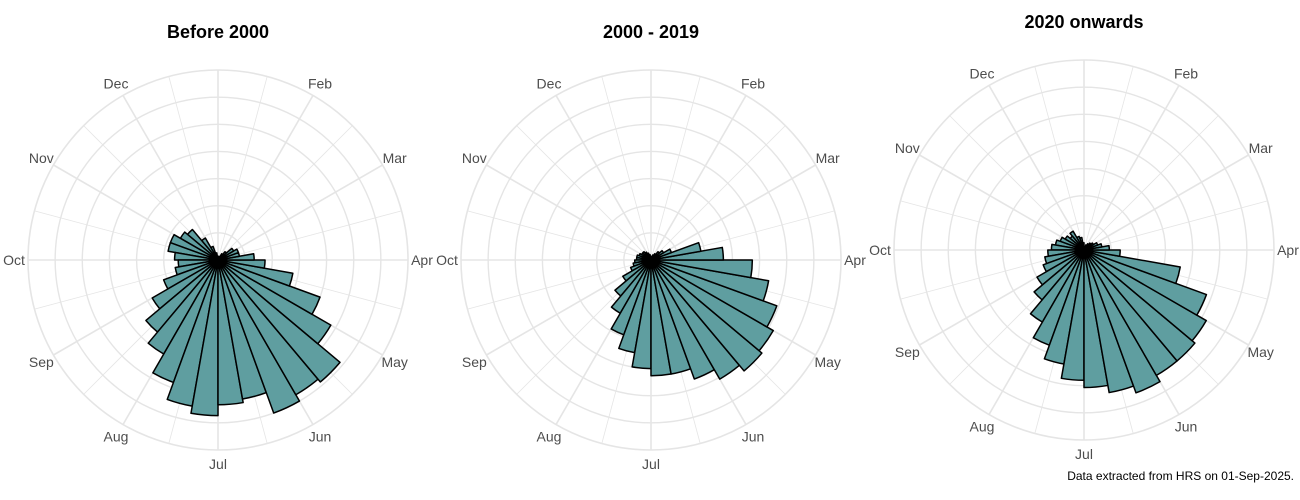 The height and width of the screenshot is (500, 1300). What do you see at coordinates (1083, 22) in the screenshot?
I see `panel-title: 2020 onwards` at bounding box center [1083, 22].